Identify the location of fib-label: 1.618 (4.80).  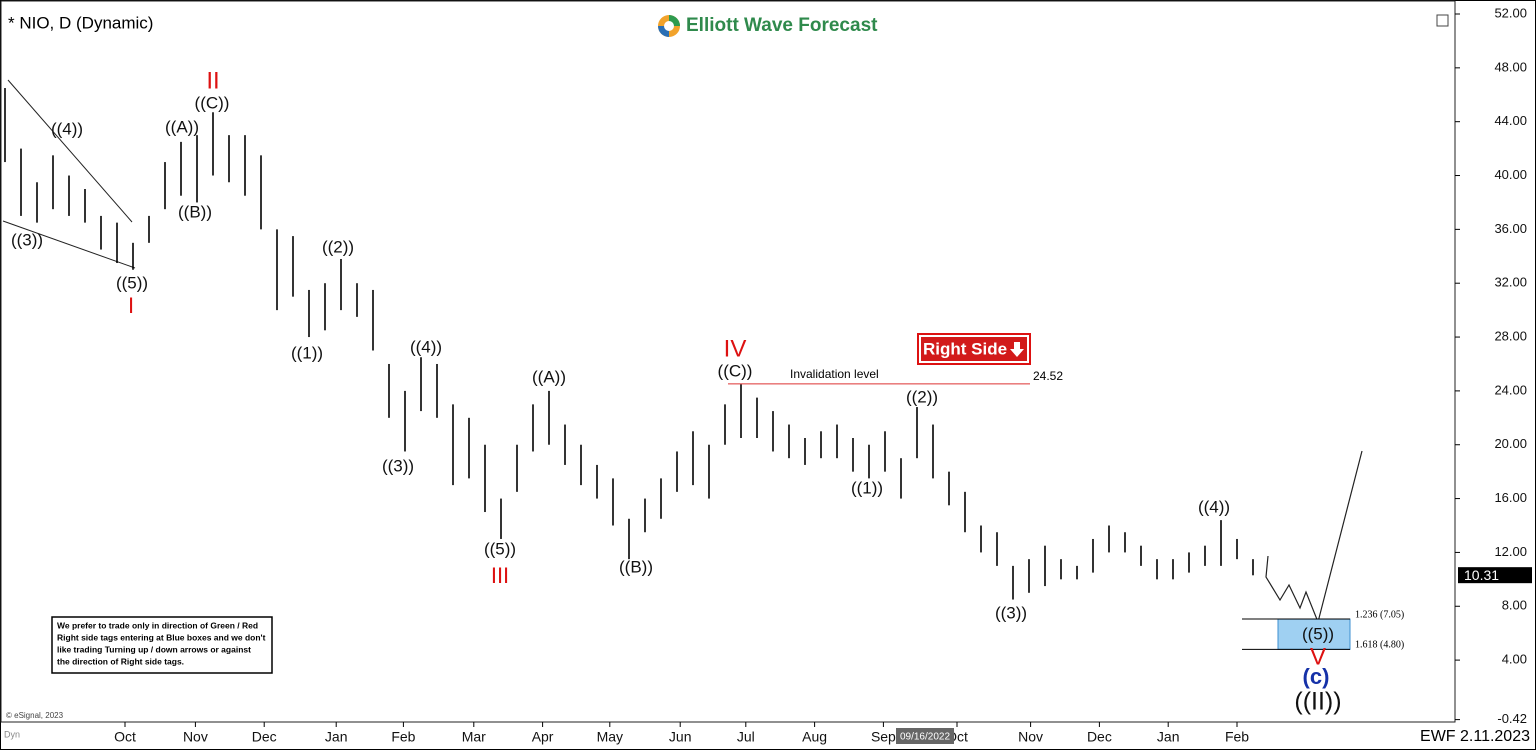
(1379, 645).